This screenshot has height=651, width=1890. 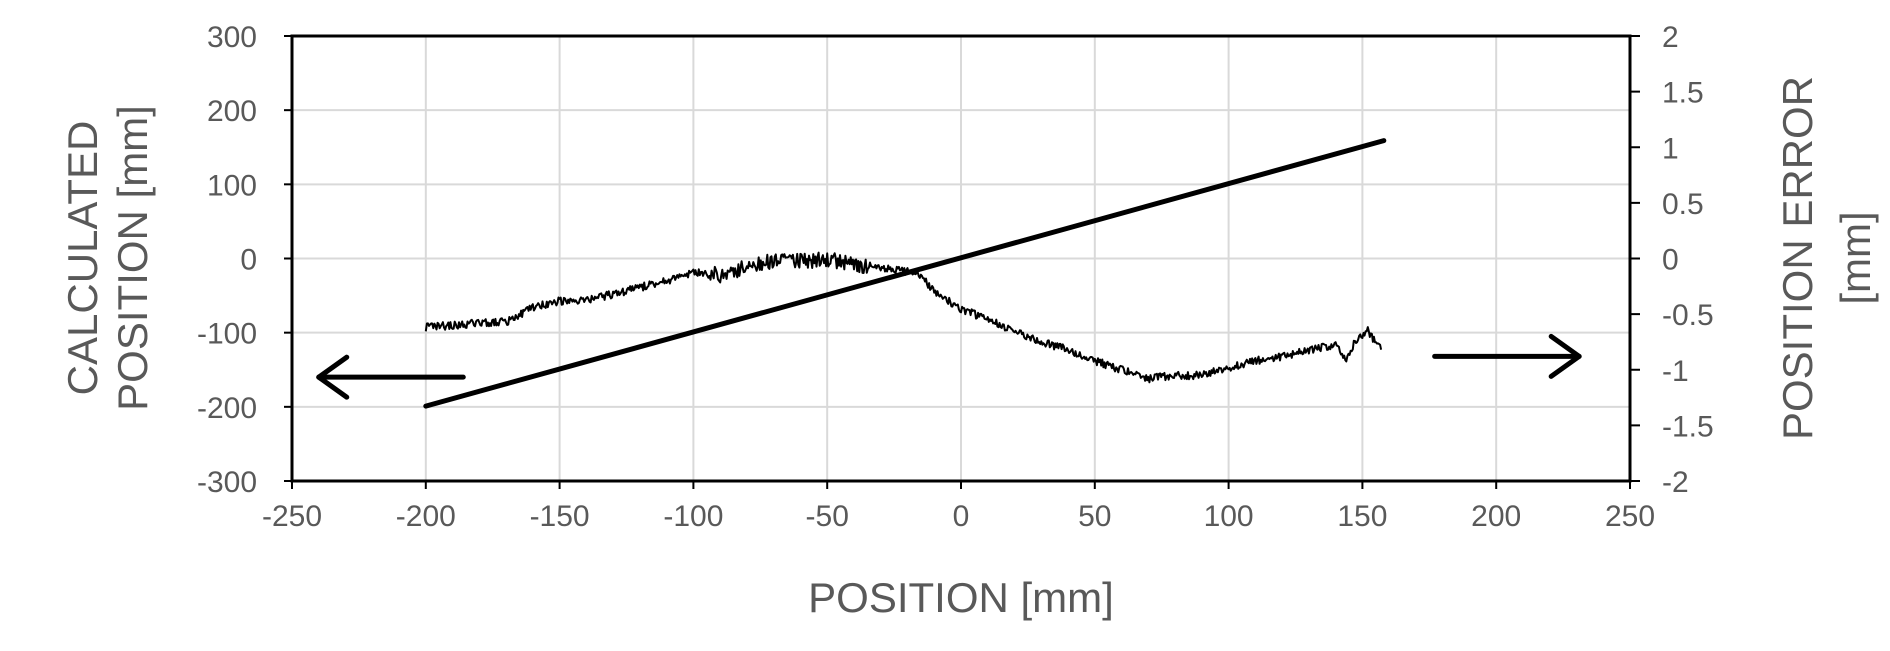 What do you see at coordinates (248, 260) in the screenshot?
I see `y-tick-label: 0` at bounding box center [248, 260].